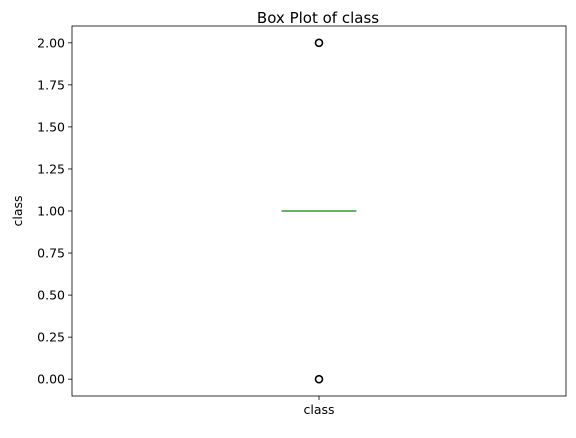  Describe the element at coordinates (318, 18) in the screenshot. I see `chart-title: Box Plot of class` at that location.